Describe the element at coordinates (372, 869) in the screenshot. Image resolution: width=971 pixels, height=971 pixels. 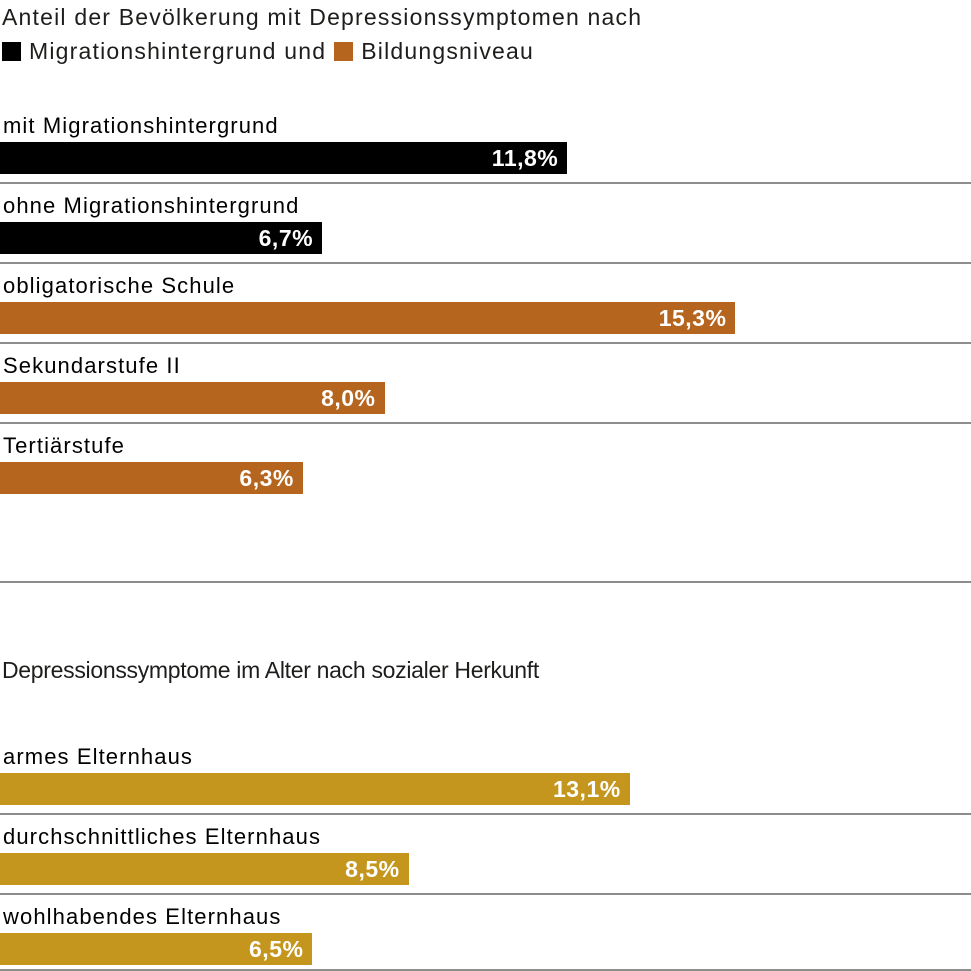
I see `bar-value-label: 8,5%` at that location.